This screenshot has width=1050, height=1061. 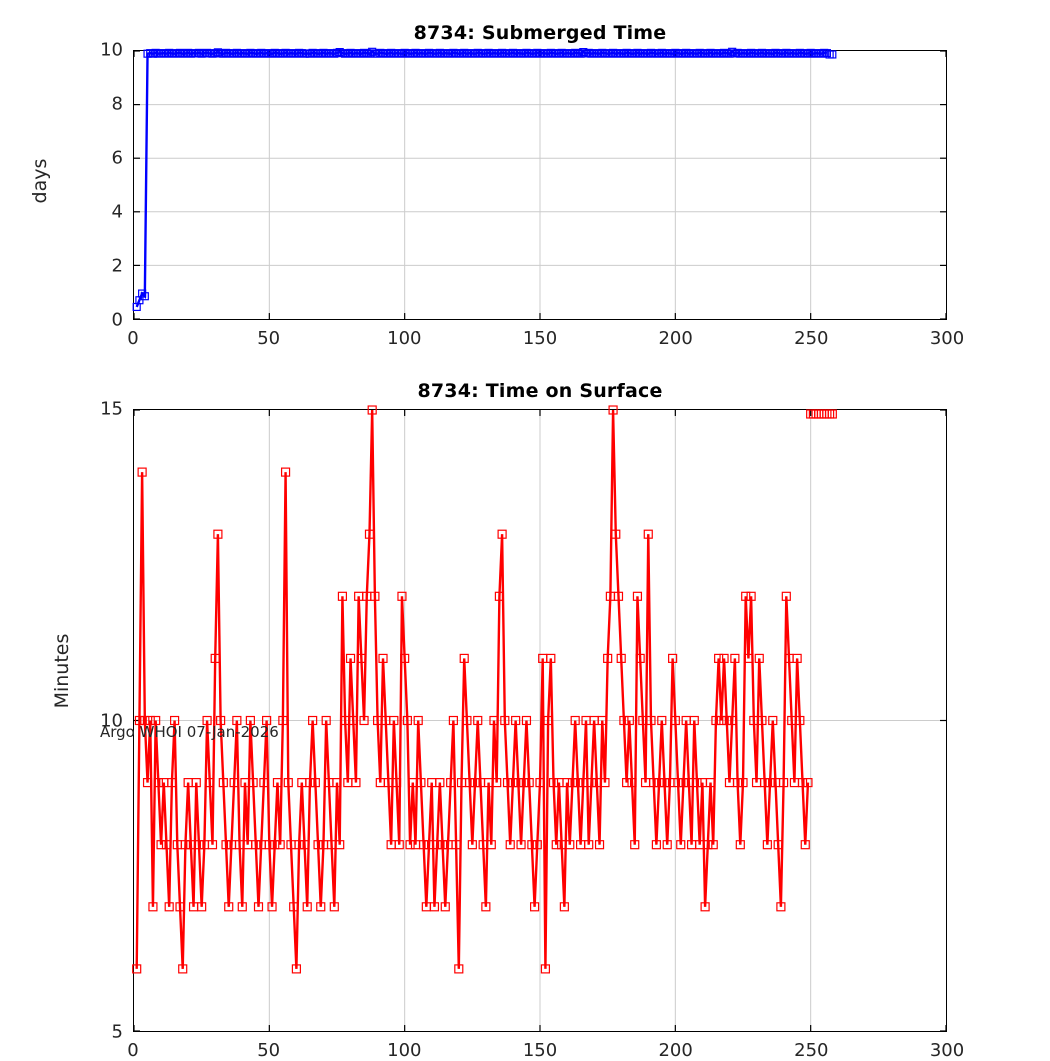 I want to click on y-tick-label: 2, so click(x=117, y=266).